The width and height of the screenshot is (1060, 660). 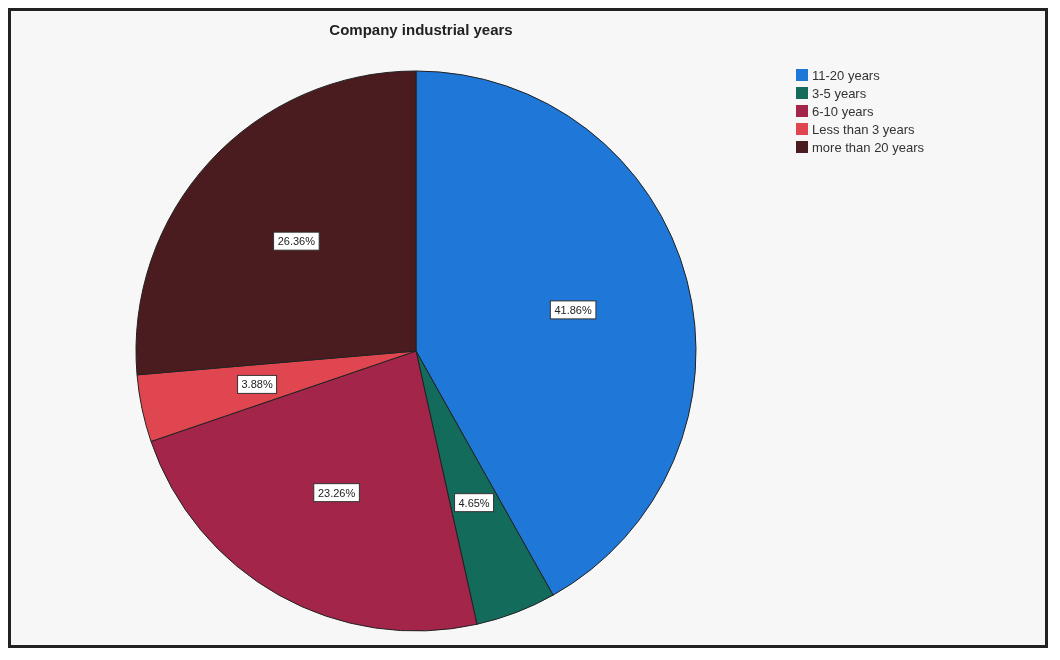 I want to click on legend-label: 3-5 years, so click(x=839, y=93).